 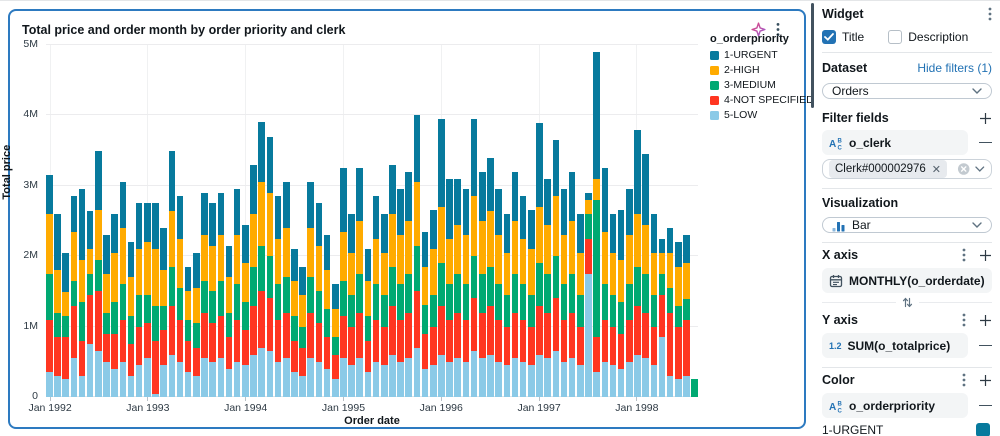 What do you see at coordinates (758, 115) in the screenshot?
I see `legend-item: 5-LOW` at bounding box center [758, 115].